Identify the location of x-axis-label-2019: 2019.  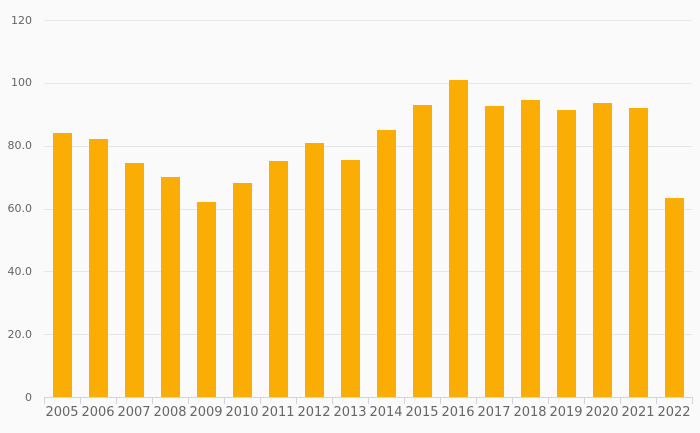
(566, 412).